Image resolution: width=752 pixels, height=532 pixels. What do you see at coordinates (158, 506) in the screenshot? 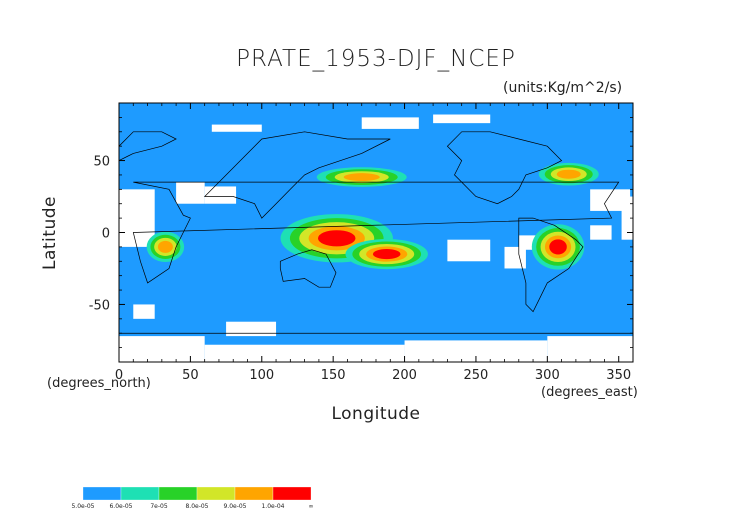
I see `colorbar-label: 7e-05` at bounding box center [158, 506].